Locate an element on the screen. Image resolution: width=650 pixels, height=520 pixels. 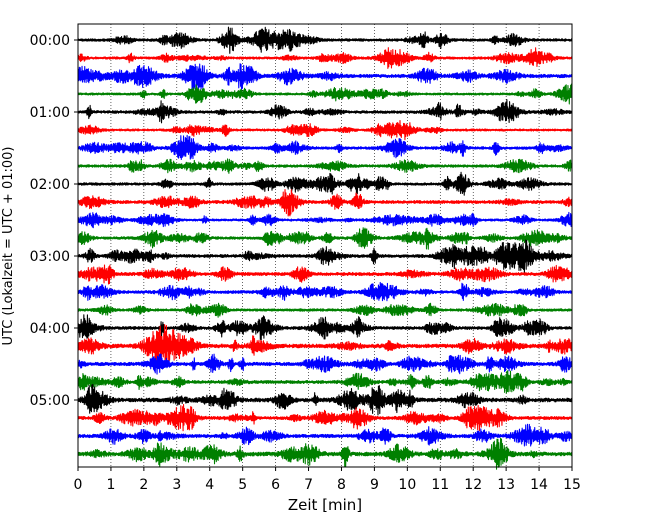
y-tick-label: 00:00 is located at coordinates (50, 41).